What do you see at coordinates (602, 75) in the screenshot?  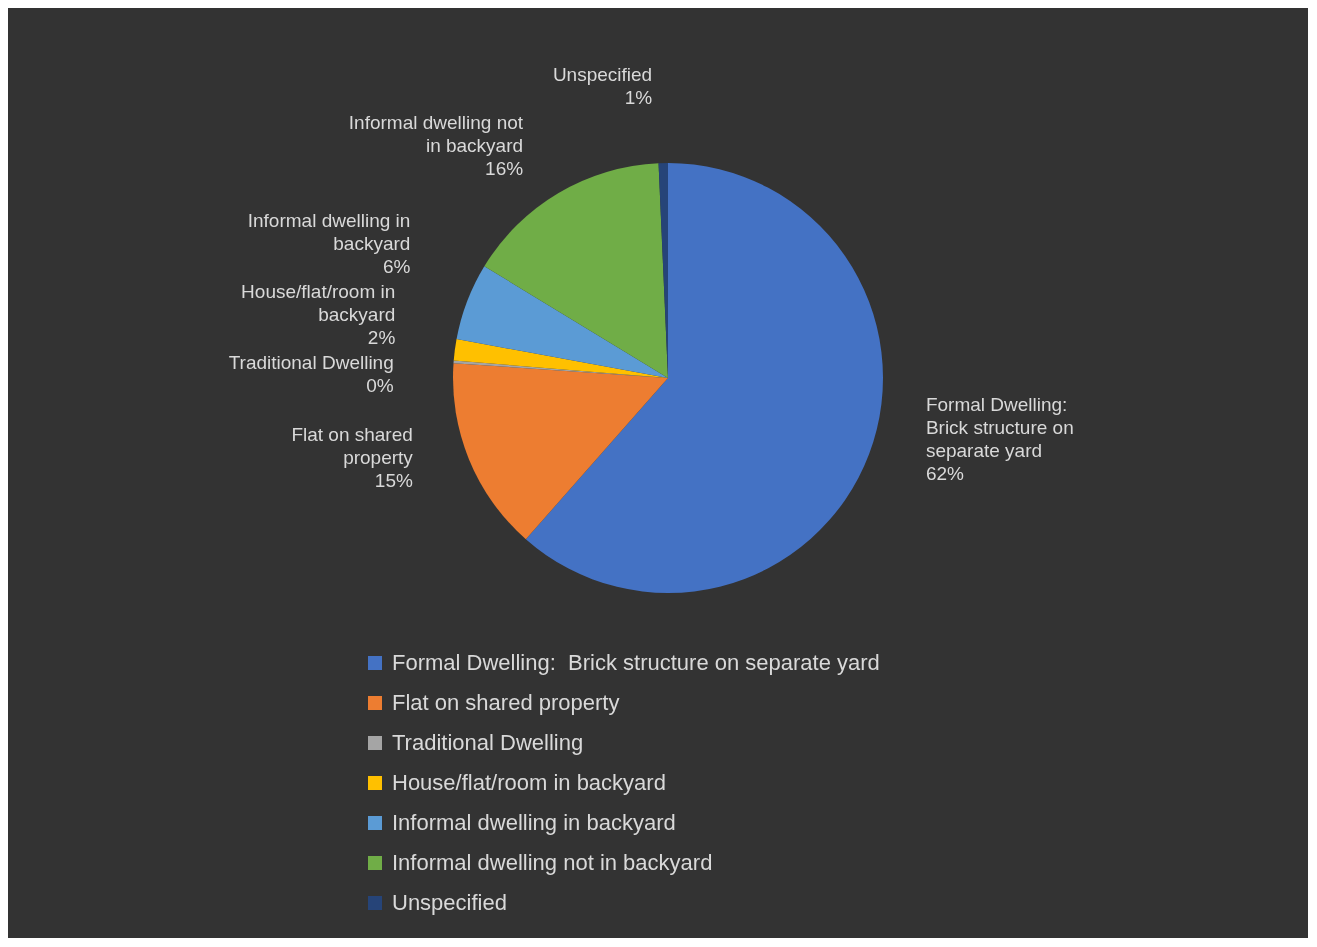 I see `slice-label: Unspecified` at bounding box center [602, 75].